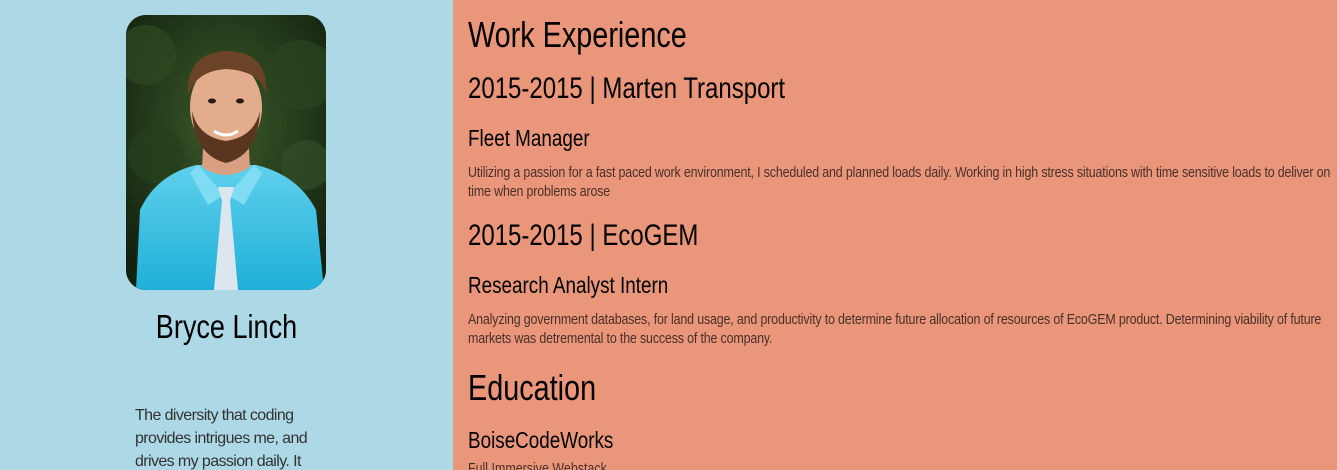 The image size is (1337, 470). Describe the element at coordinates (577, 34) in the screenshot. I see `work-experience-heading: Work Experience` at that location.